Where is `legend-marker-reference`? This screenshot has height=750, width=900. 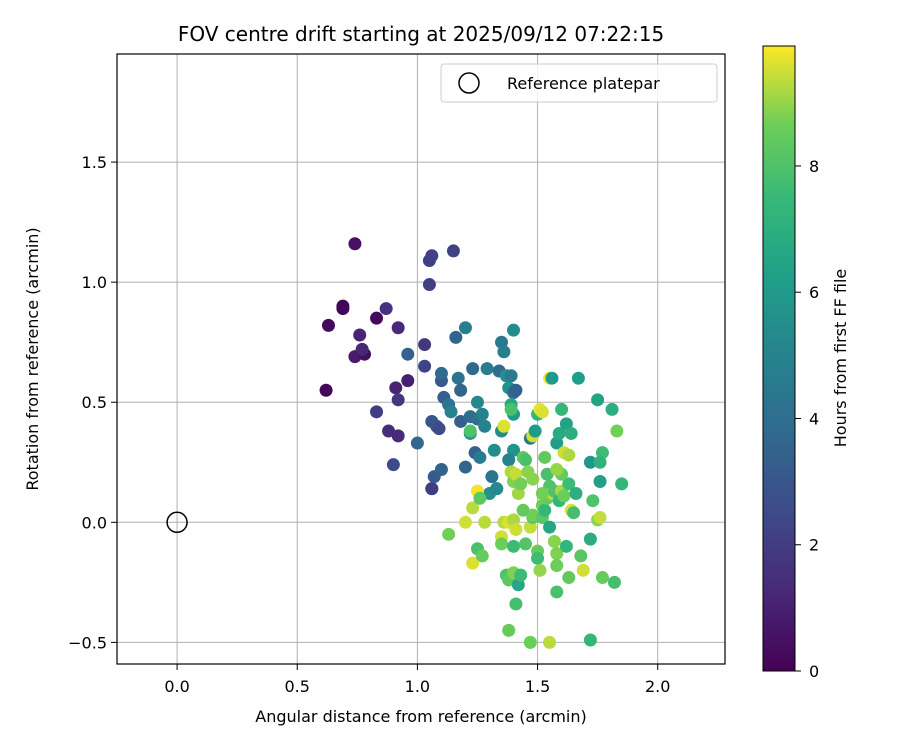
legend-marker-reference is located at coordinates (469, 83).